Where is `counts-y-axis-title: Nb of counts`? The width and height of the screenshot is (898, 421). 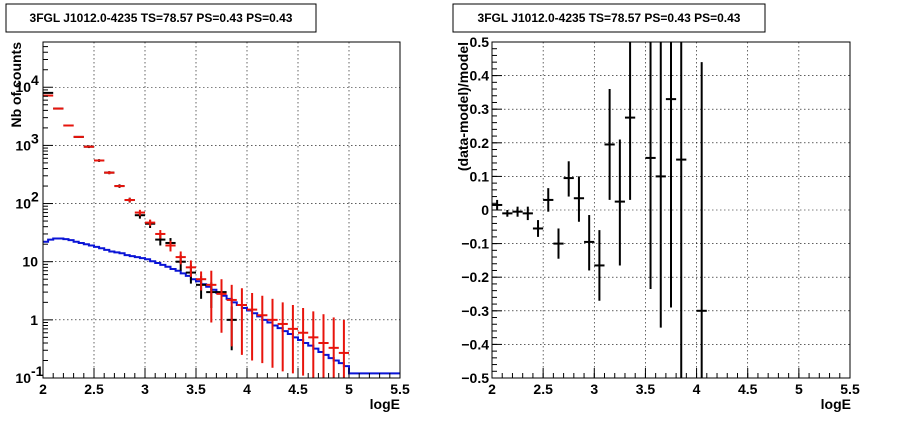
counts-y-axis-title: Nb of counts is located at coordinates (16, 85).